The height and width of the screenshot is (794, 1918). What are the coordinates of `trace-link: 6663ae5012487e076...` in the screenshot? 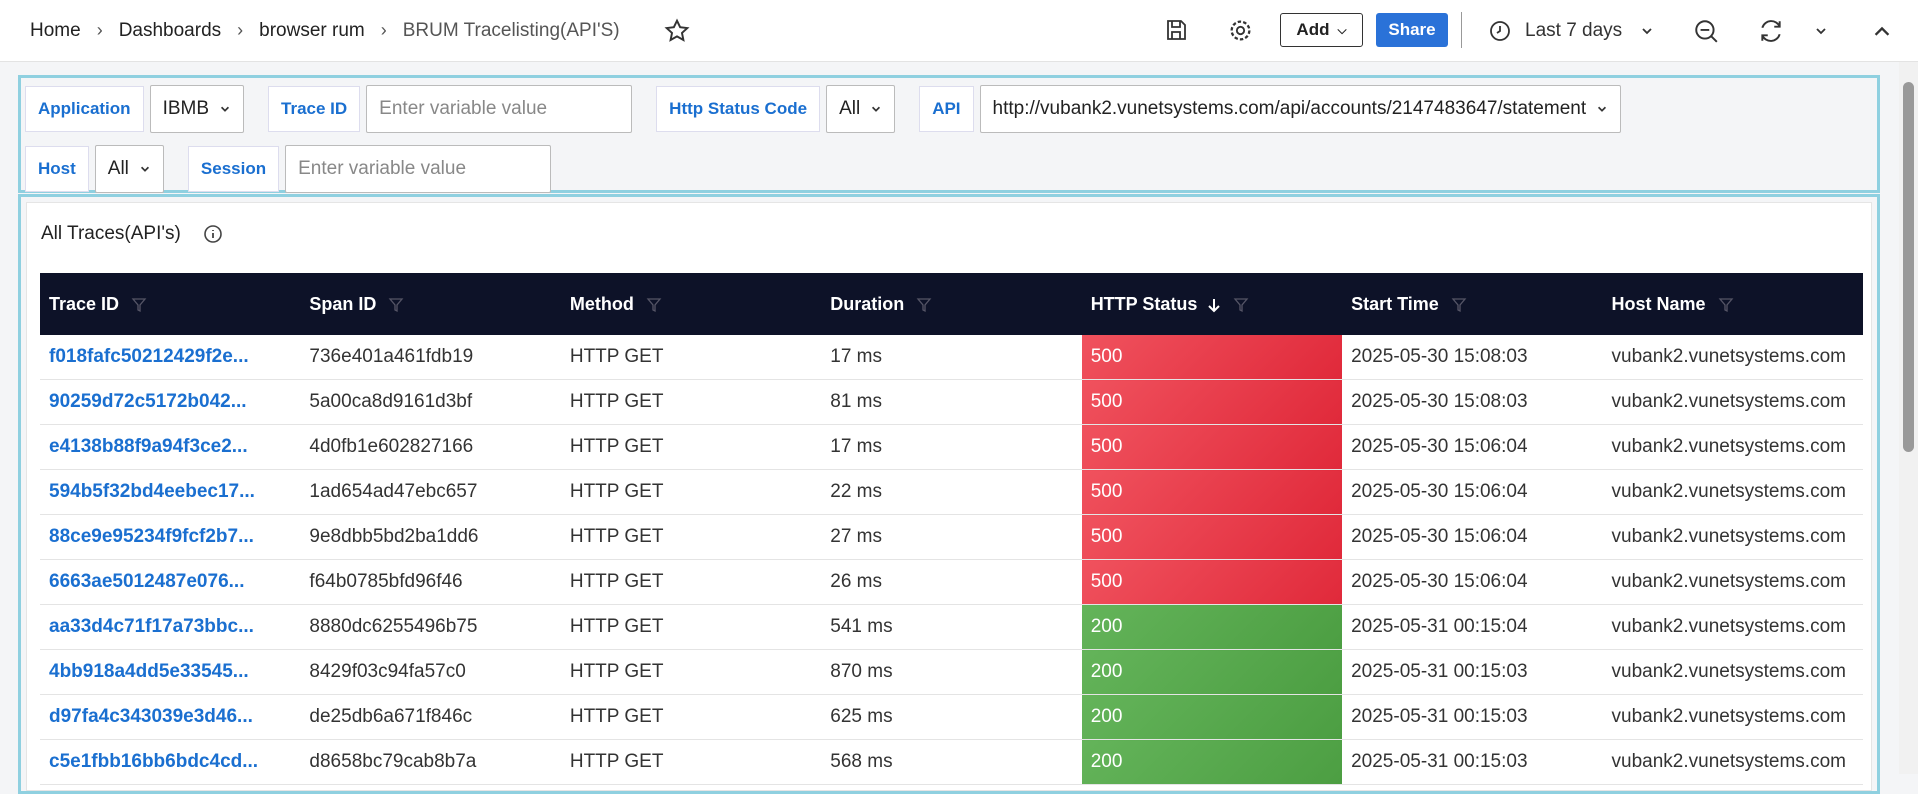 It's located at (170, 582).